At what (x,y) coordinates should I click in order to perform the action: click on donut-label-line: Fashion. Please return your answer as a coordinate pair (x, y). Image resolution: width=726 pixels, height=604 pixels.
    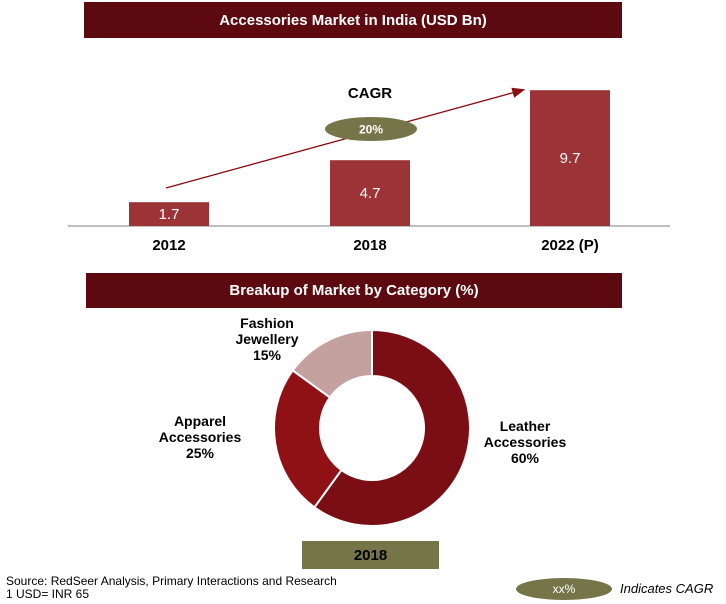
    Looking at the image, I should click on (267, 323).